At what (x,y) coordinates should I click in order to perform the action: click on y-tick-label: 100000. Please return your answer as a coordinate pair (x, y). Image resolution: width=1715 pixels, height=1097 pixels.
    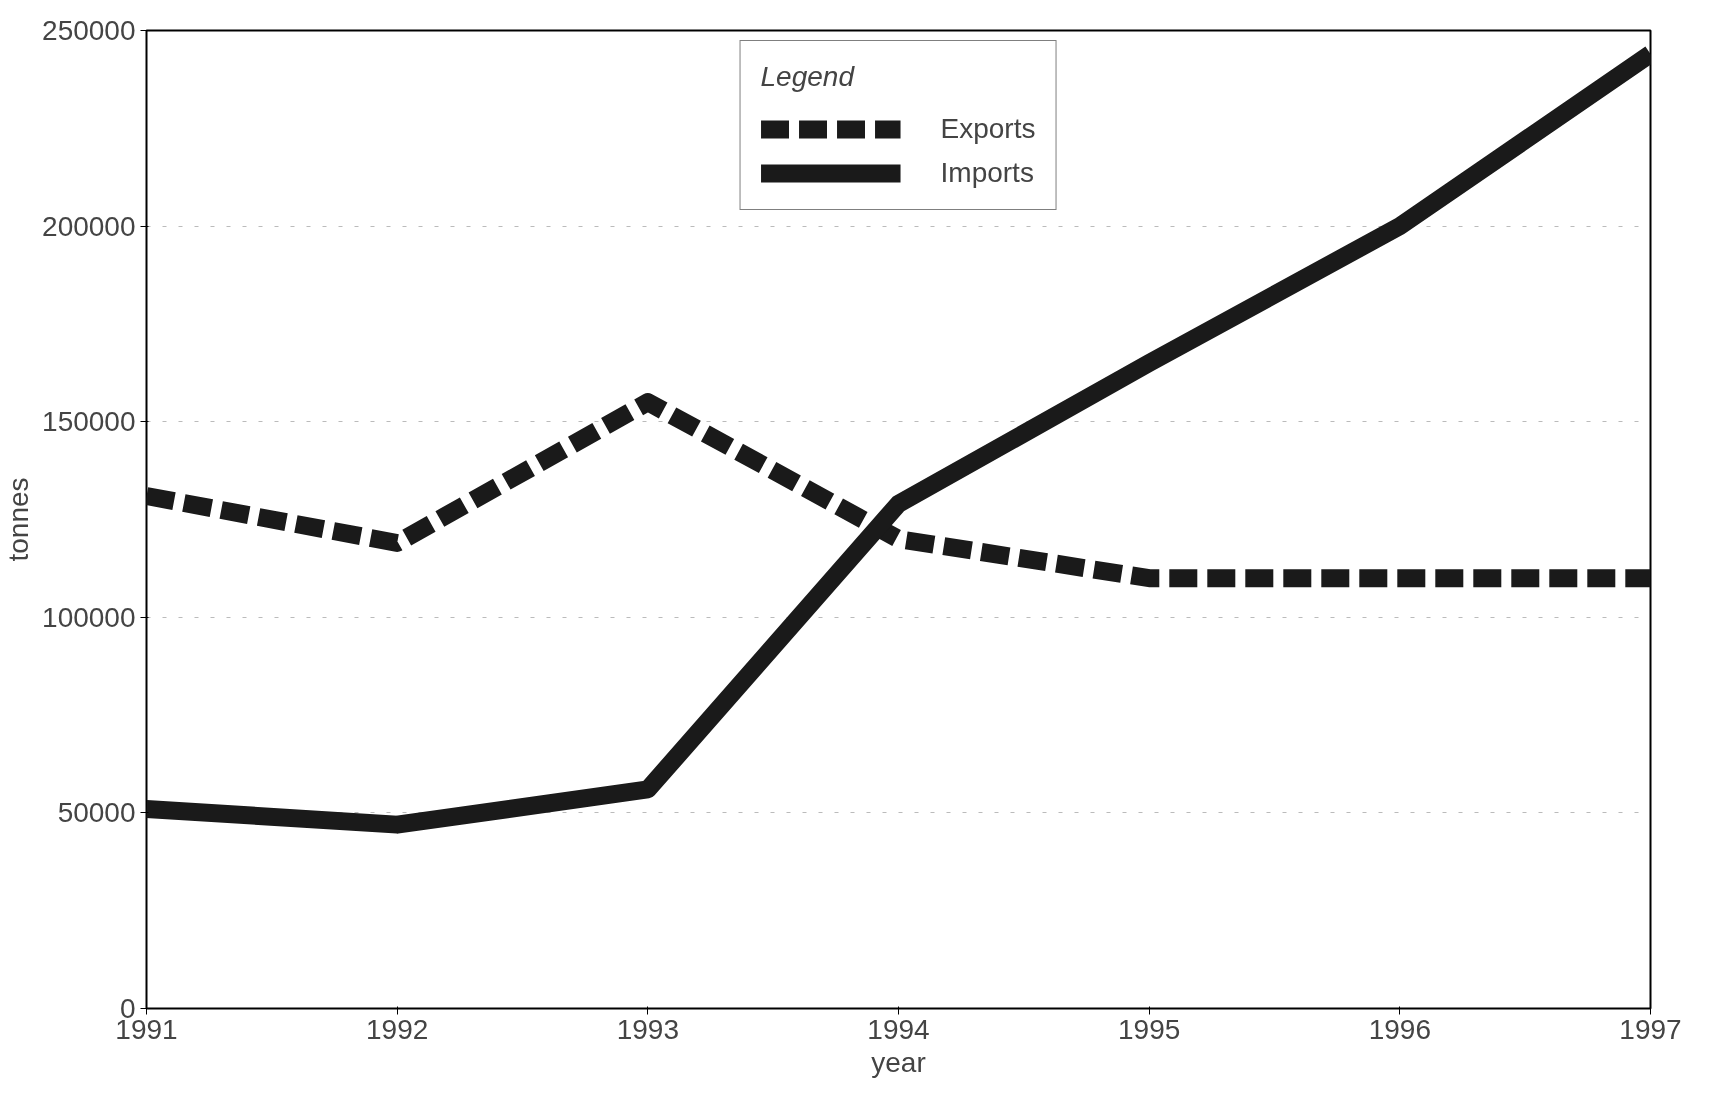
    Looking at the image, I should click on (89, 617).